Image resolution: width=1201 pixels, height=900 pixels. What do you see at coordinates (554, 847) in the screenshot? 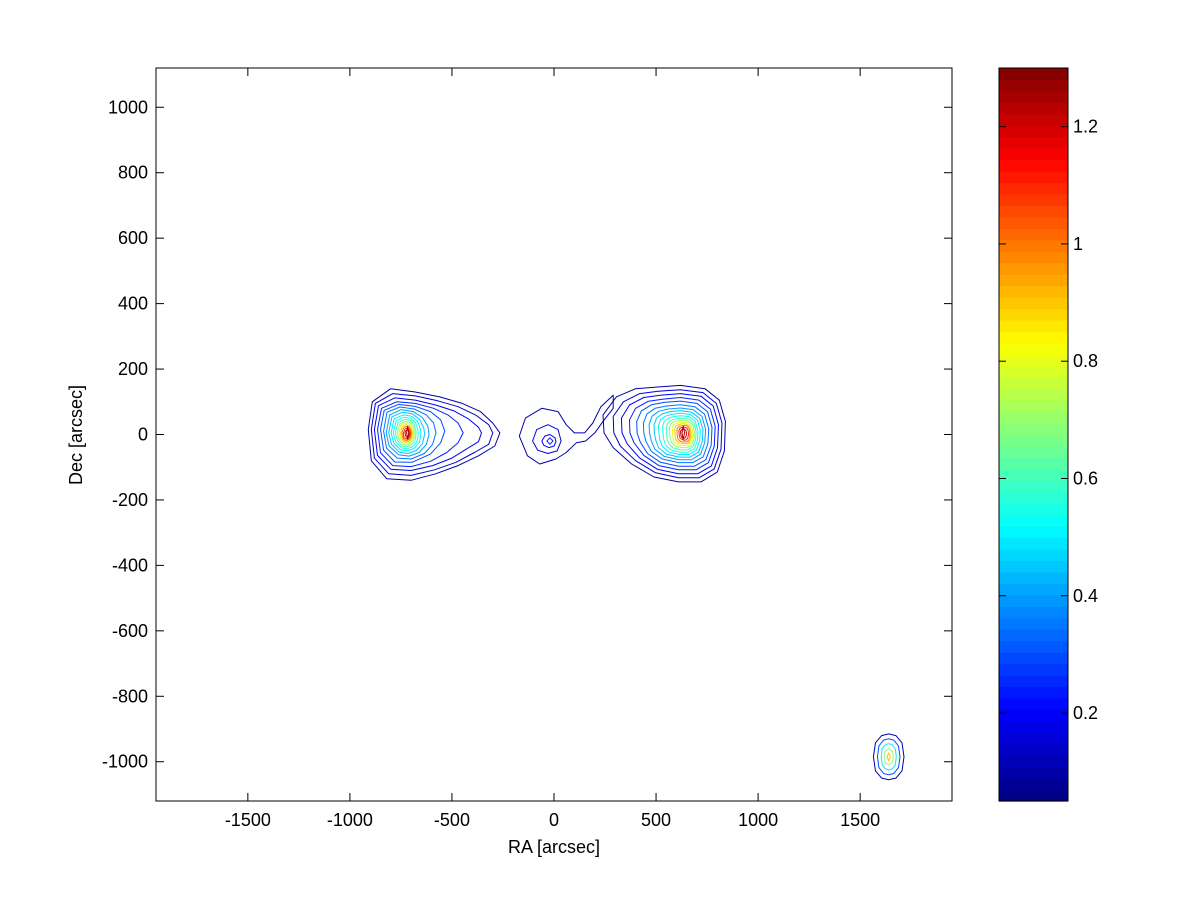
I see `x-axis-label: RA [arcsec]` at bounding box center [554, 847].